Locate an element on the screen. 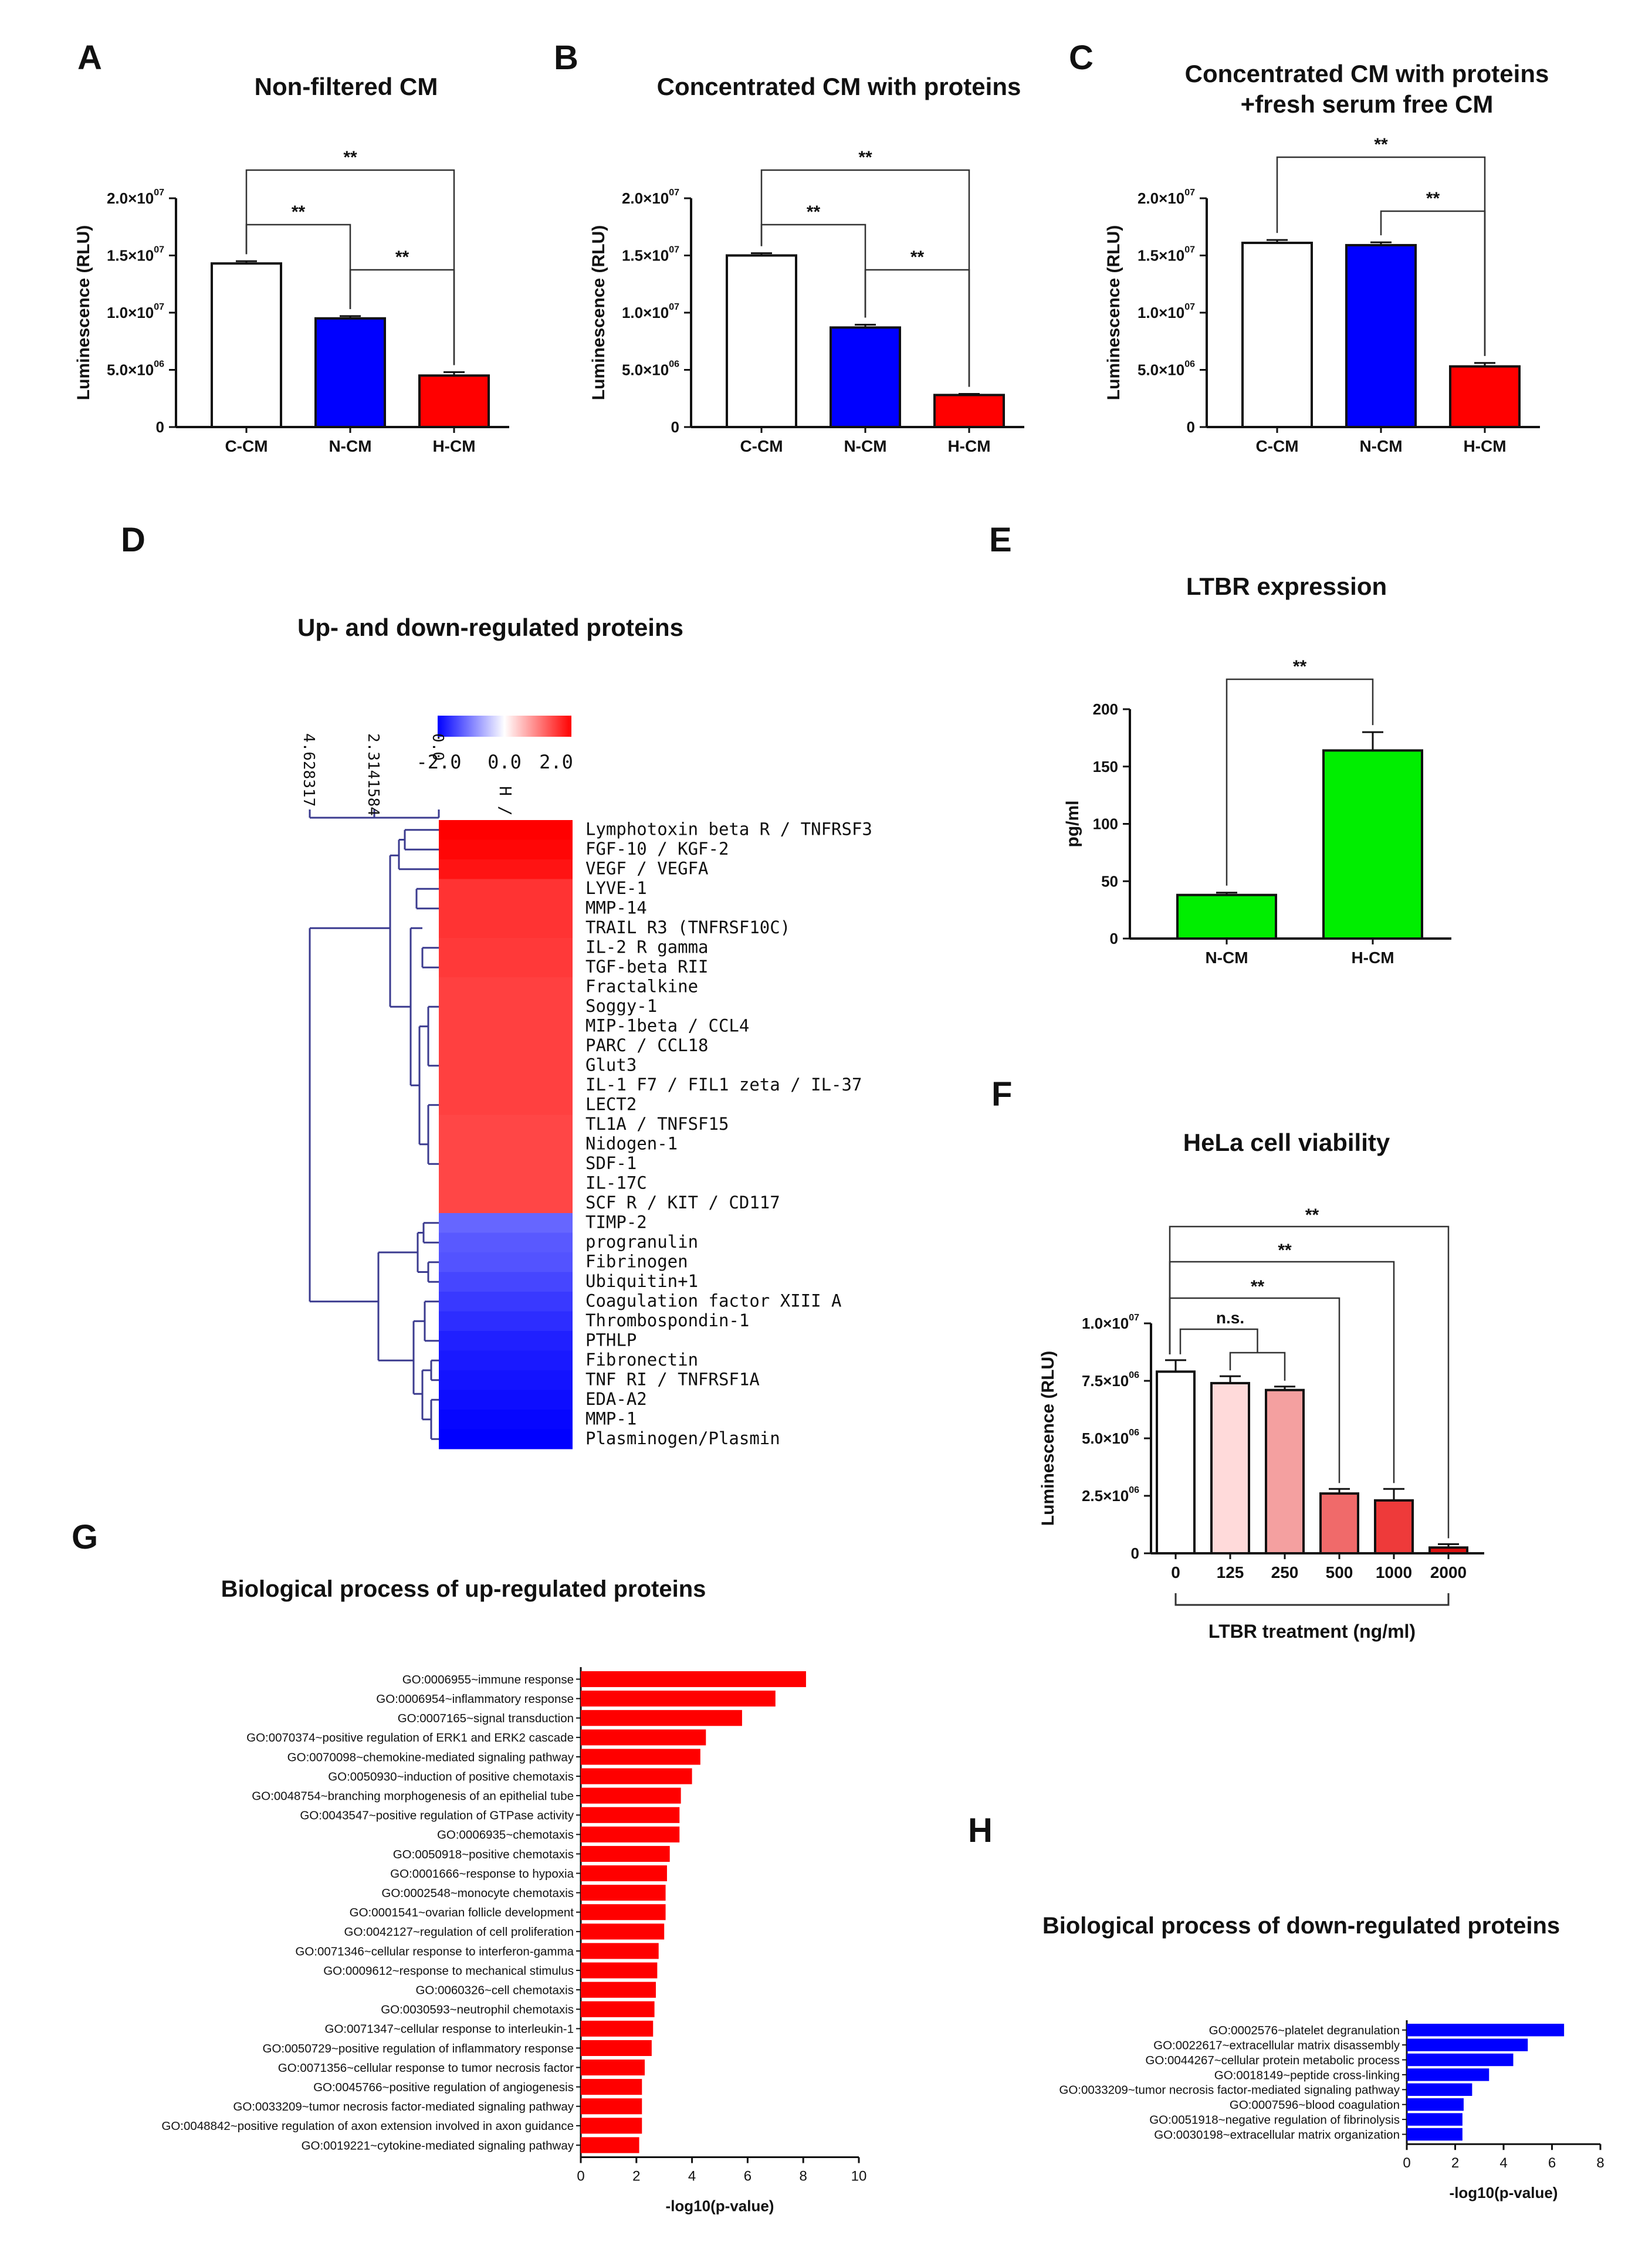  heatmap-row-label: IL-1 F7 / FIL1 zeta / IL-37 is located at coordinates (723, 1085).